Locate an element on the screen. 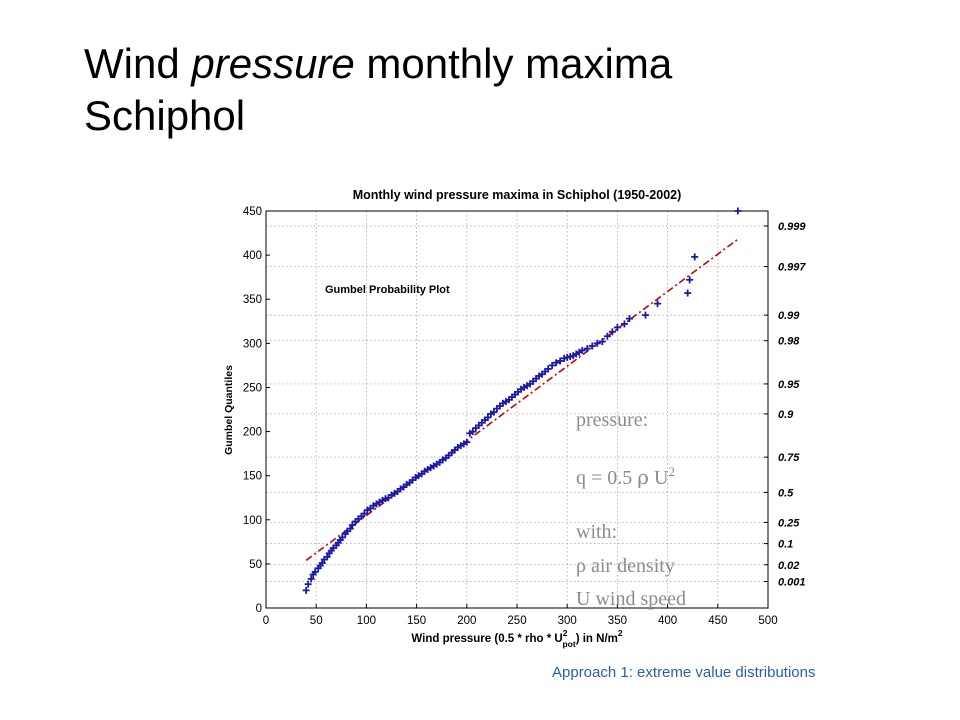  annotation-line1: pressure: is located at coordinates (612, 420).